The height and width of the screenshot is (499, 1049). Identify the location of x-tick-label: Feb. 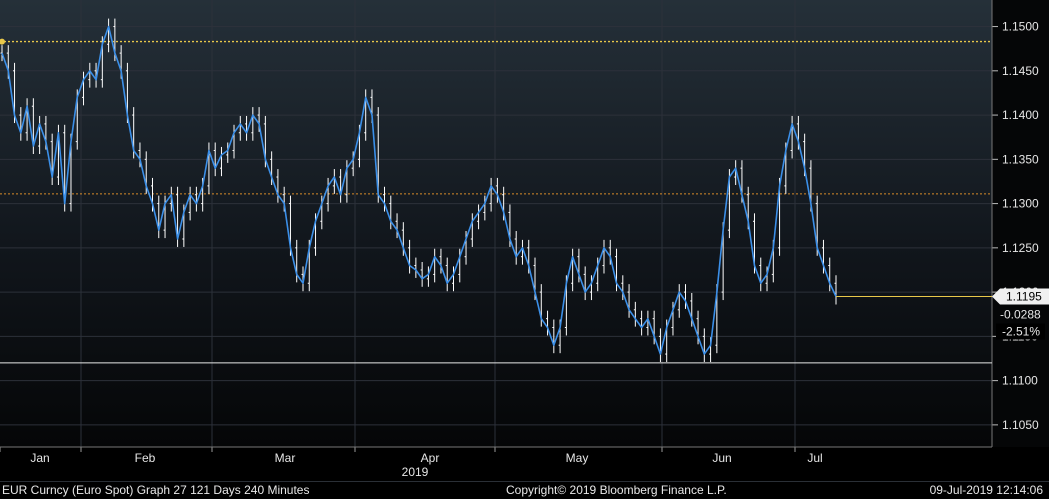
(145, 458).